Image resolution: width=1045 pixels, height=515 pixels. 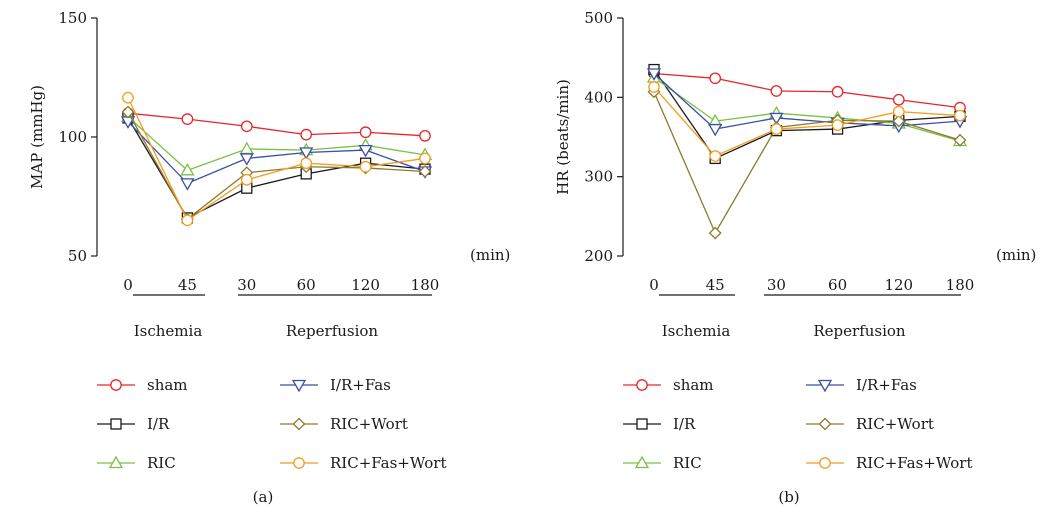 What do you see at coordinates (37, 137) in the screenshot?
I see `y-axis-label: MAP (mmHg)` at bounding box center [37, 137].